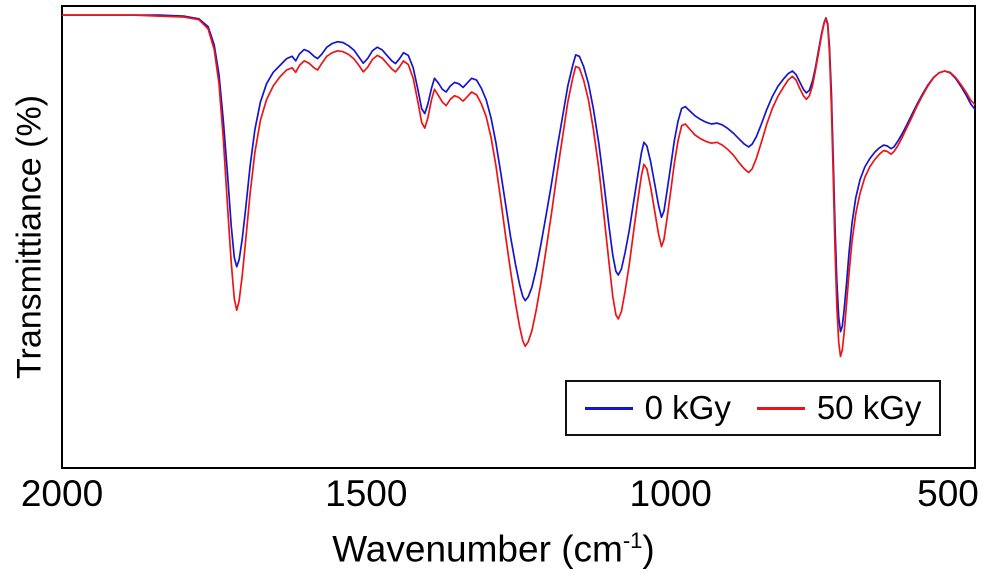 This screenshot has height=576, width=987. I want to click on x-axis-title-text: Wavenumber (cm, so click(477, 549).